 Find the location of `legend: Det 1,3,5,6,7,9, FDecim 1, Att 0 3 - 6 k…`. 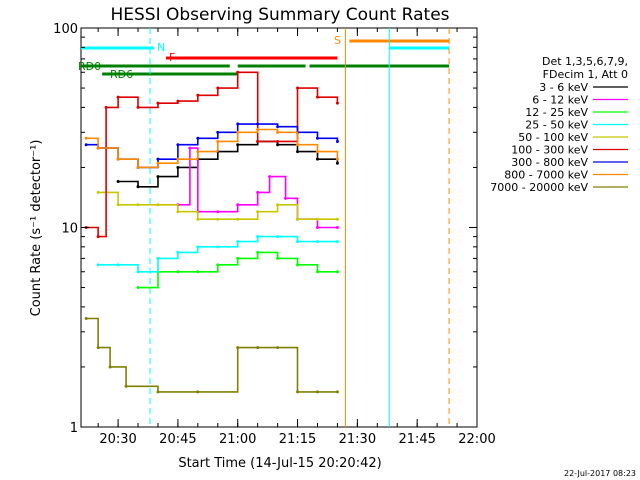

legend: Det 1,3,5,6,7,9, FDecim 1, Att 0 3 - 6 k… is located at coordinates (559, 124).